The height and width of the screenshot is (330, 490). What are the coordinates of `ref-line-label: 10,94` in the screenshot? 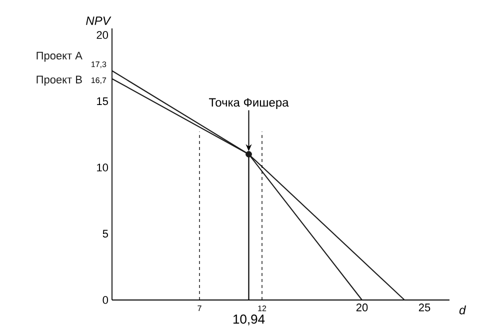 It's located at (249, 320).